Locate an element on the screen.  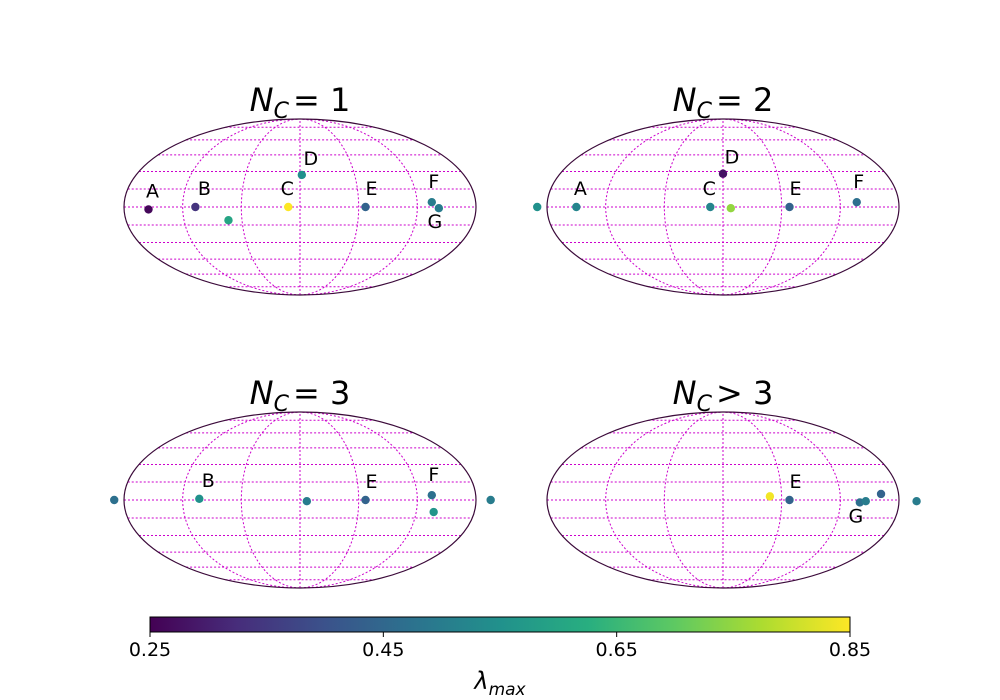
colorbar-tick-label: 0.45 is located at coordinates (383, 650).